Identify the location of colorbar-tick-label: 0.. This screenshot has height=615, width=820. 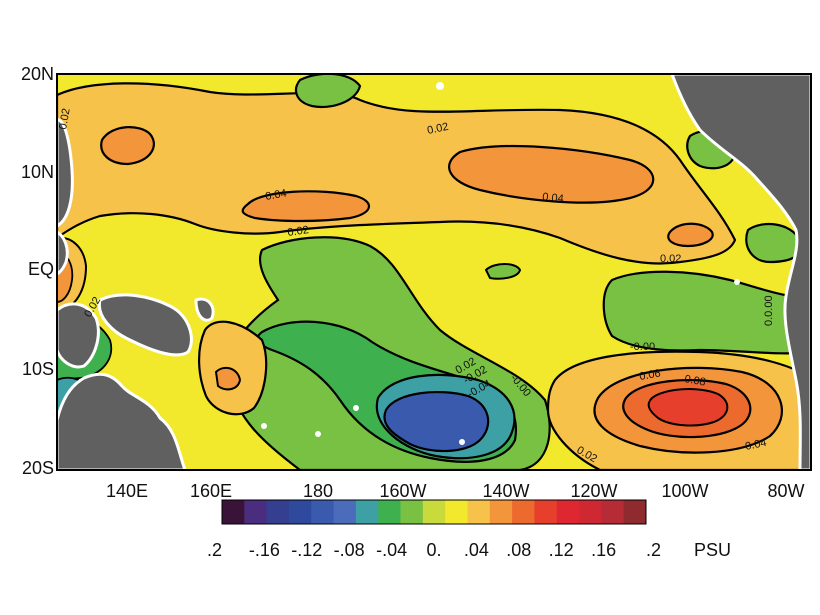
(433, 550).